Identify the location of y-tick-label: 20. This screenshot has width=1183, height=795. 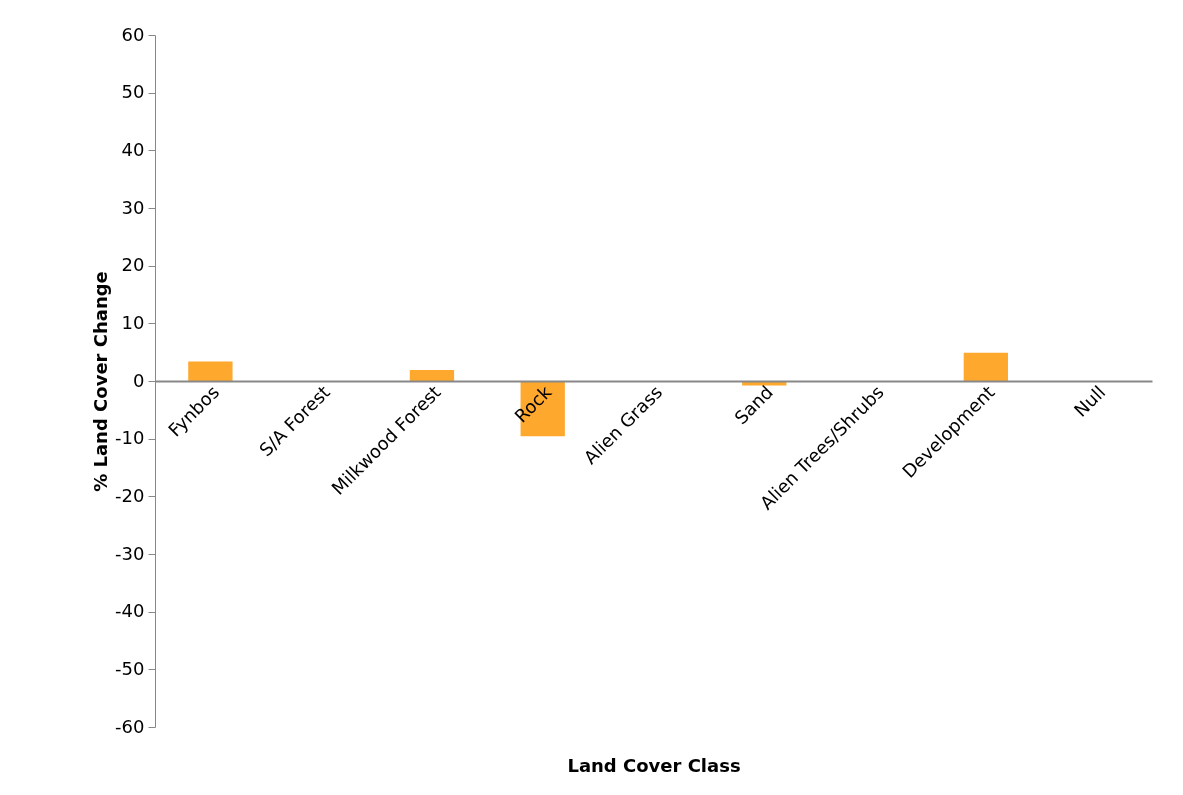
(133, 265).